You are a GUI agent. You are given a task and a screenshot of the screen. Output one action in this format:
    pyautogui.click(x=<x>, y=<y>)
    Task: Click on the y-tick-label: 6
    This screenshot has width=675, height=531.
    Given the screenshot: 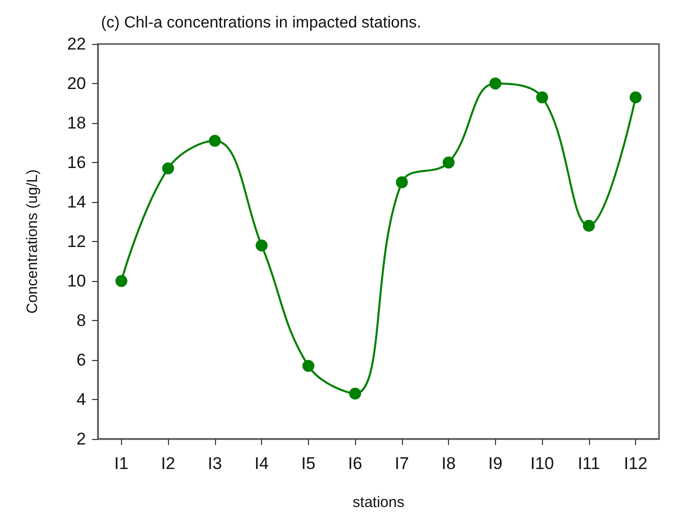 What is the action you would take?
    pyautogui.click(x=81, y=360)
    